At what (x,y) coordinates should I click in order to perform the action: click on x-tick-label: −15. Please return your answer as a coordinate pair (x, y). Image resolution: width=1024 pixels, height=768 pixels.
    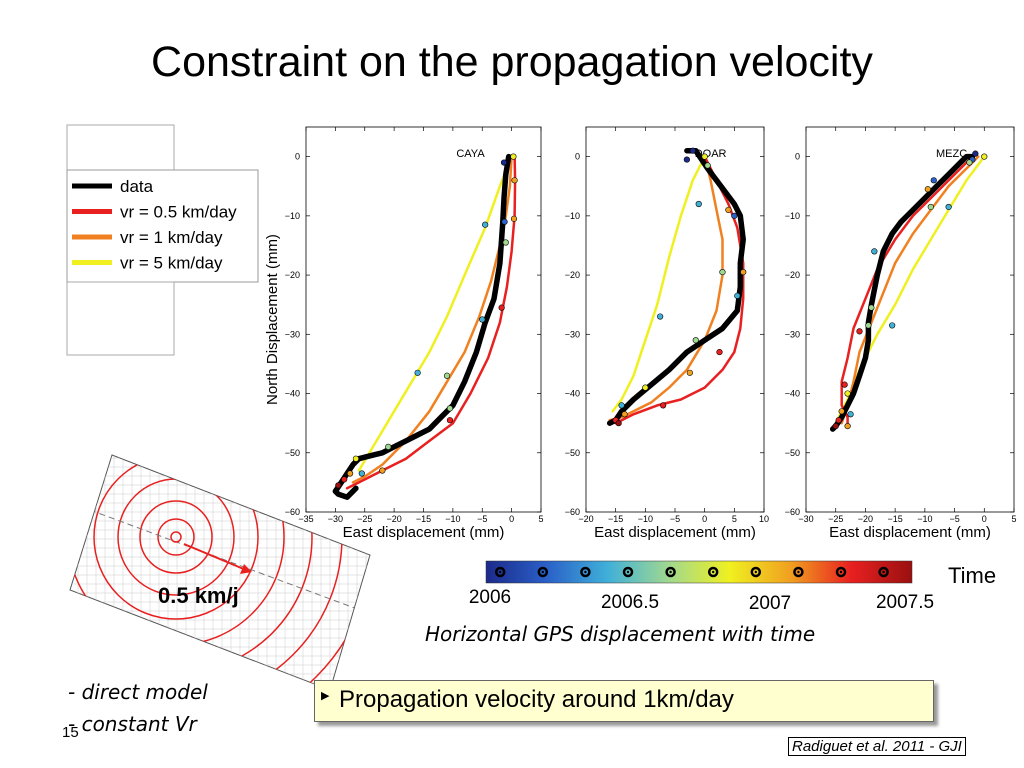
    Looking at the image, I should click on (615, 519).